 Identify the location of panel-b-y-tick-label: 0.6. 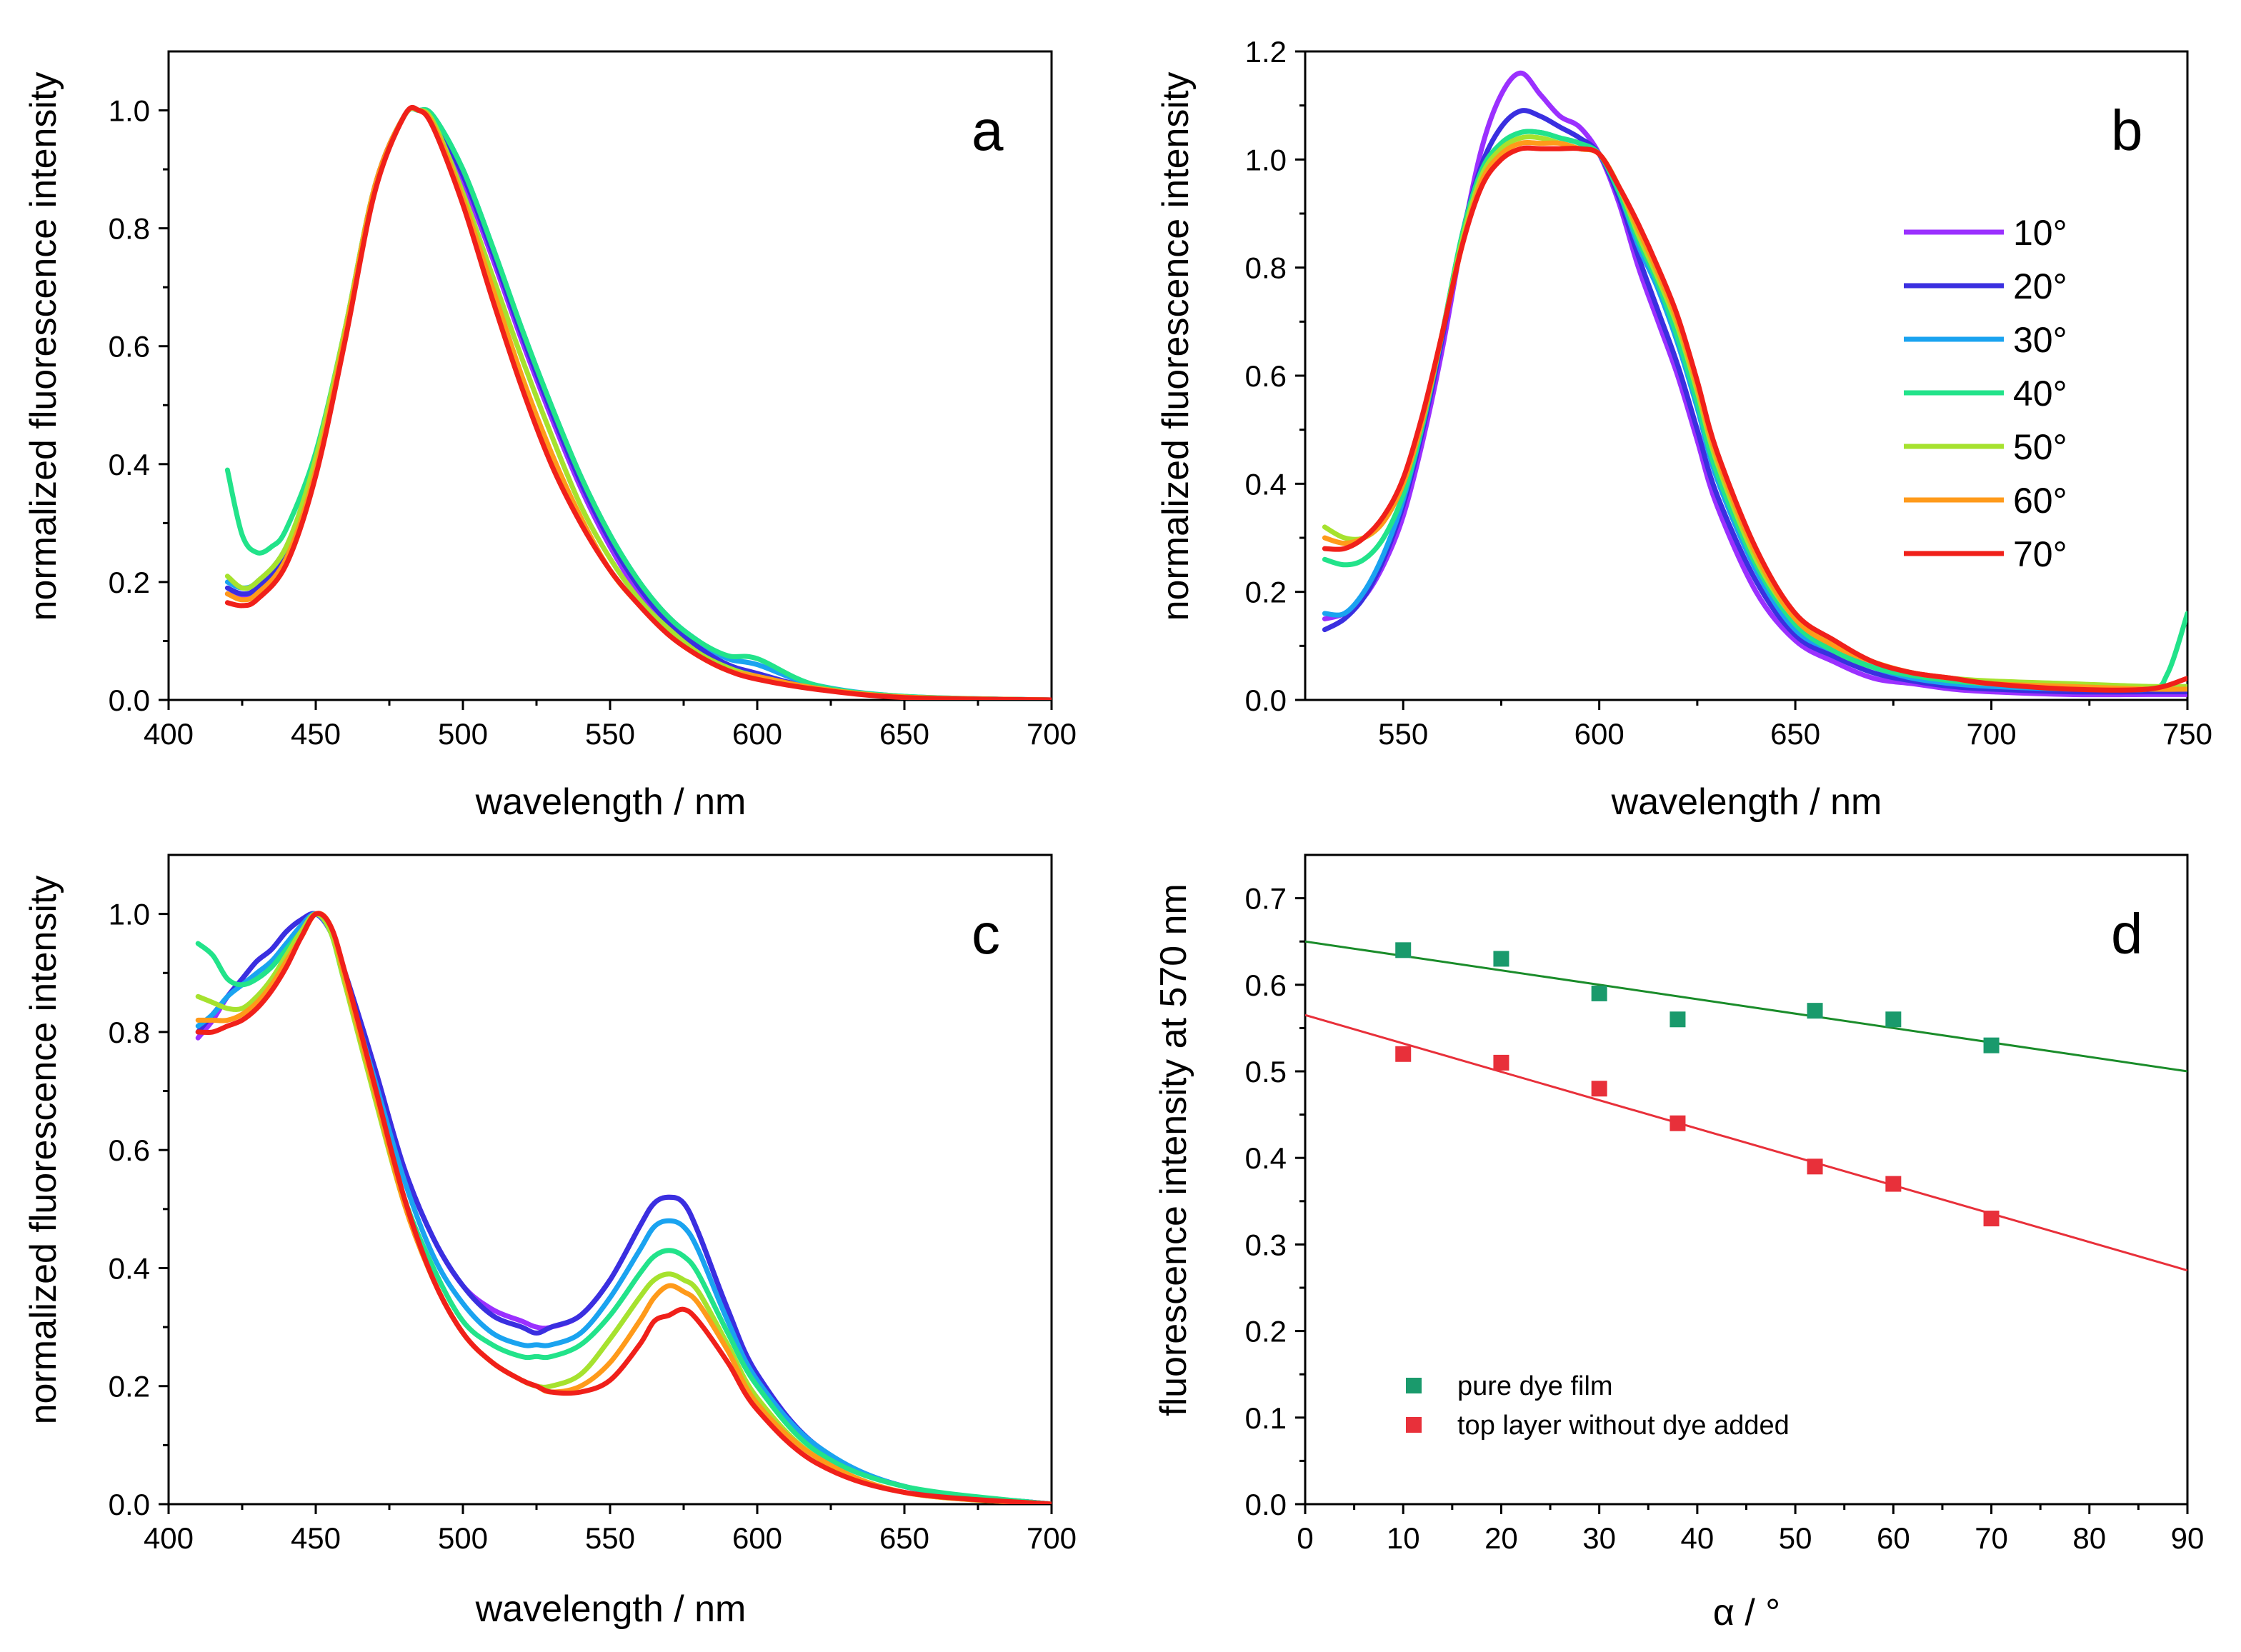
(1266, 376).